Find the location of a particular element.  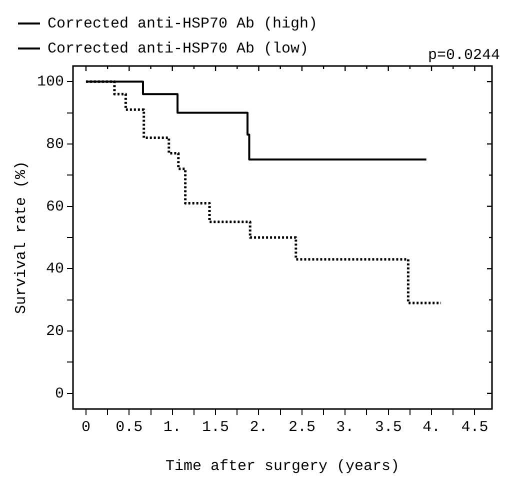

x-tick-label: 0.5 is located at coordinates (129, 427).